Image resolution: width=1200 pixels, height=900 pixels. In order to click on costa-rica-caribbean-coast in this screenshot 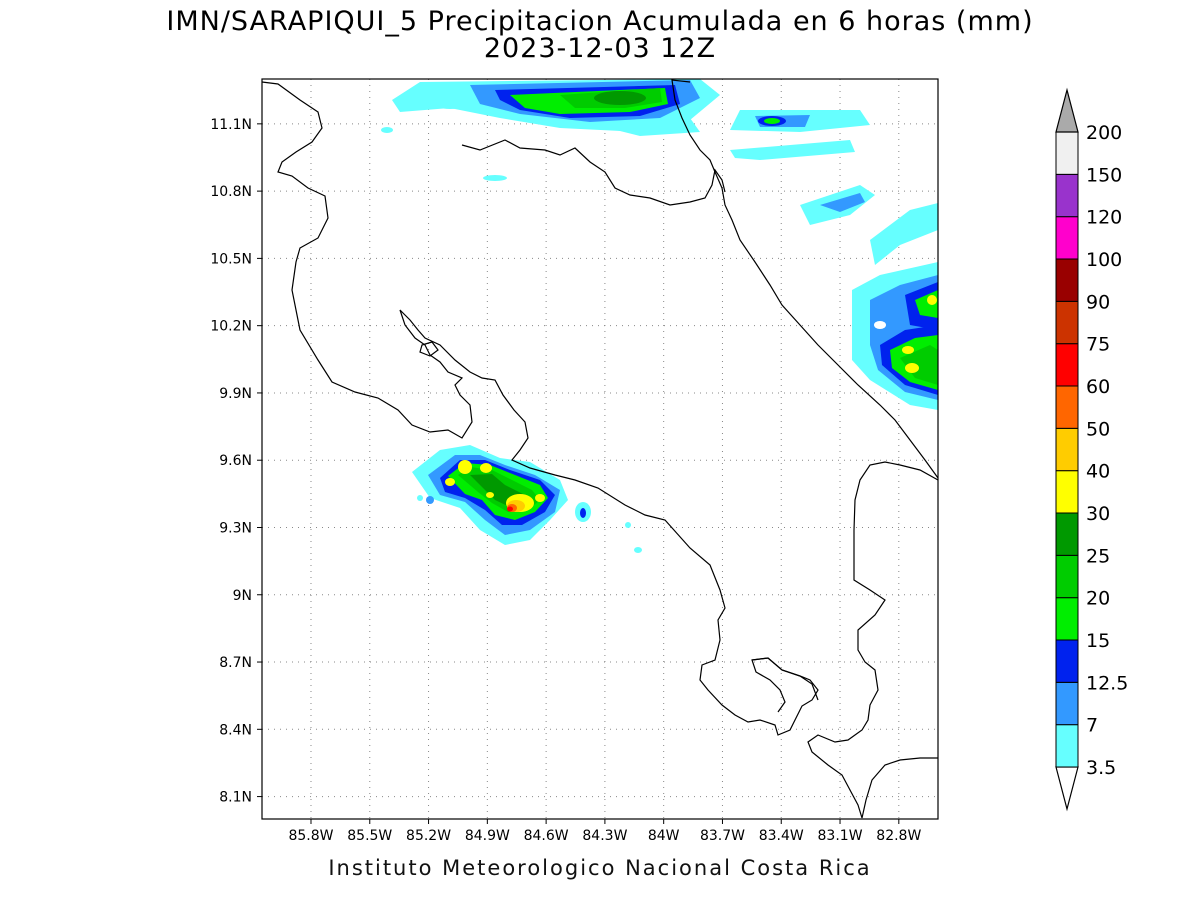, I will do `click(805, 279)`.